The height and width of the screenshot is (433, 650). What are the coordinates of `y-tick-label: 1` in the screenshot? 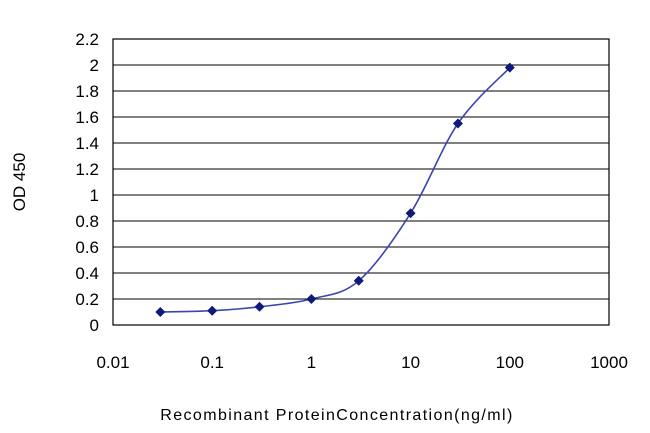 It's located at (94, 195).